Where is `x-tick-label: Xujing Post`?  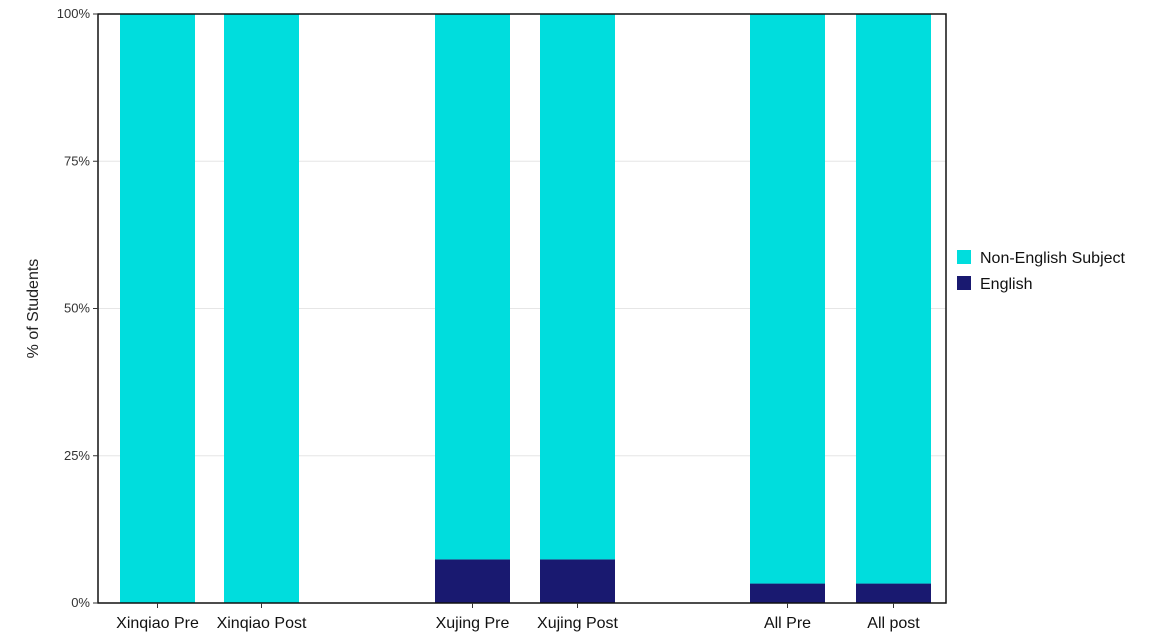
x-tick-label: Xujing Post is located at coordinates (577, 623).